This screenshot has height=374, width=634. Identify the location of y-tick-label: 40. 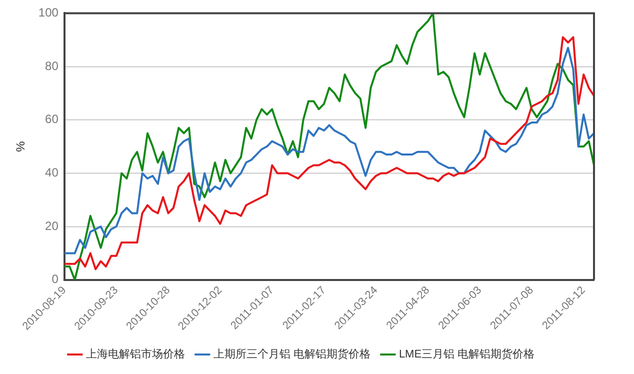
(52, 173).